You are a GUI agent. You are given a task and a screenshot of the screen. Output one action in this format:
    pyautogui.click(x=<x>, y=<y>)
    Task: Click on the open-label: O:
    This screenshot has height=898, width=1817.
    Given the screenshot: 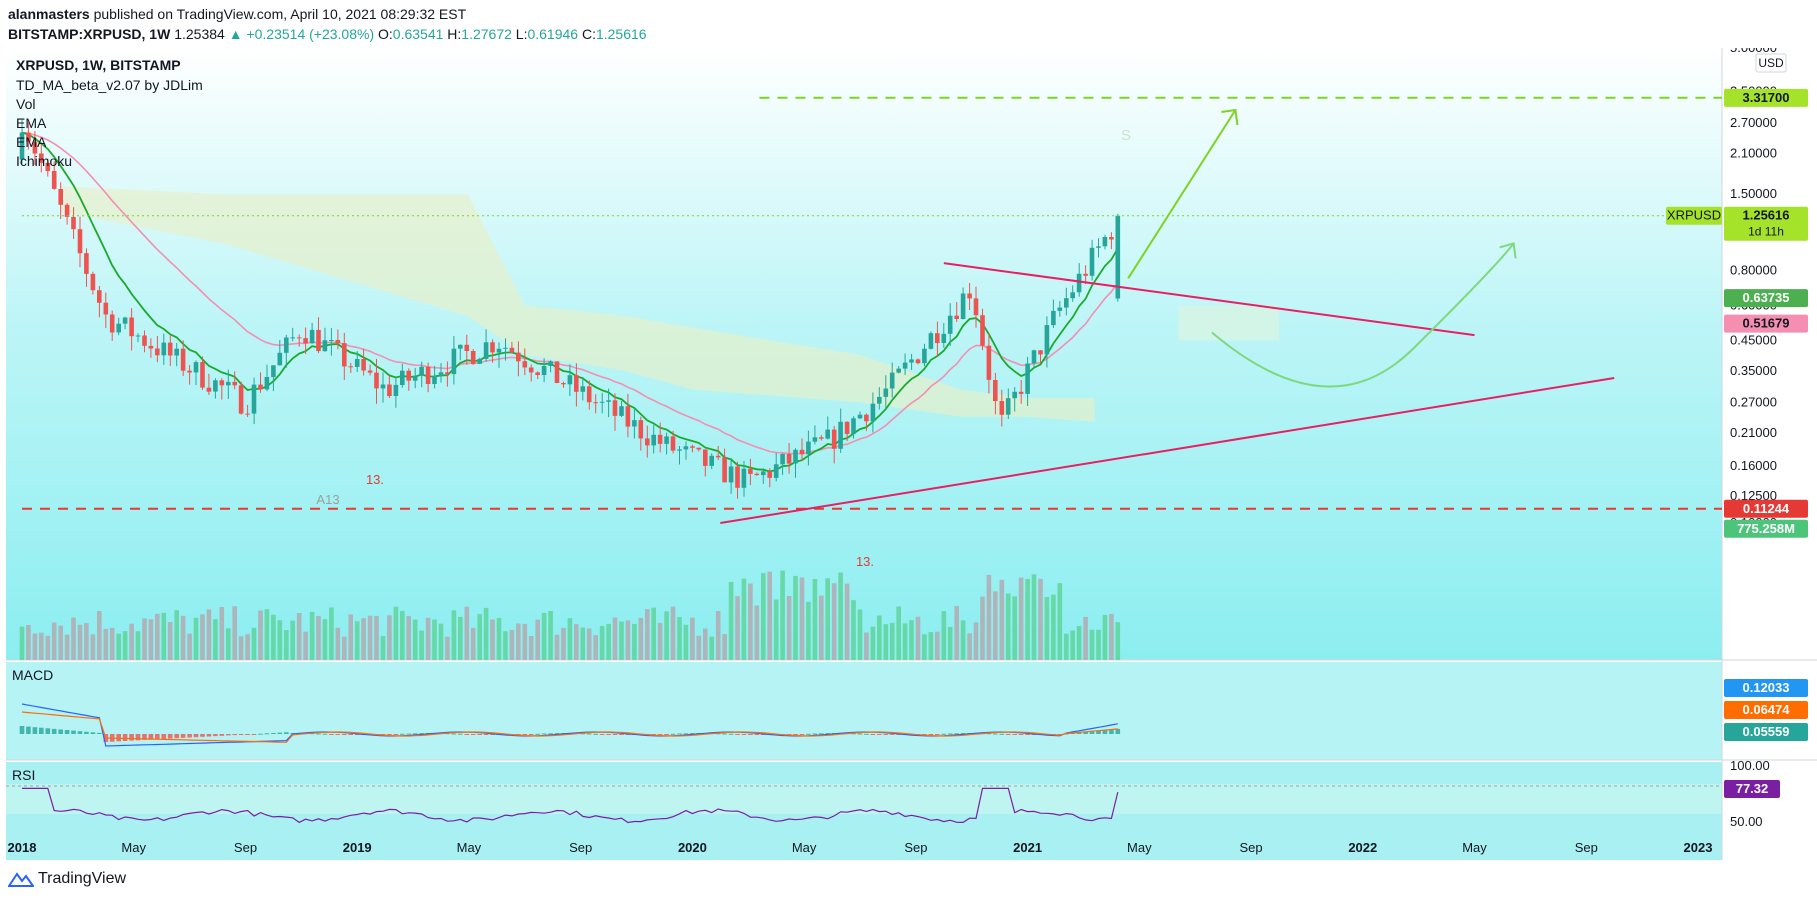 What is the action you would take?
    pyautogui.click(x=385, y=34)
    